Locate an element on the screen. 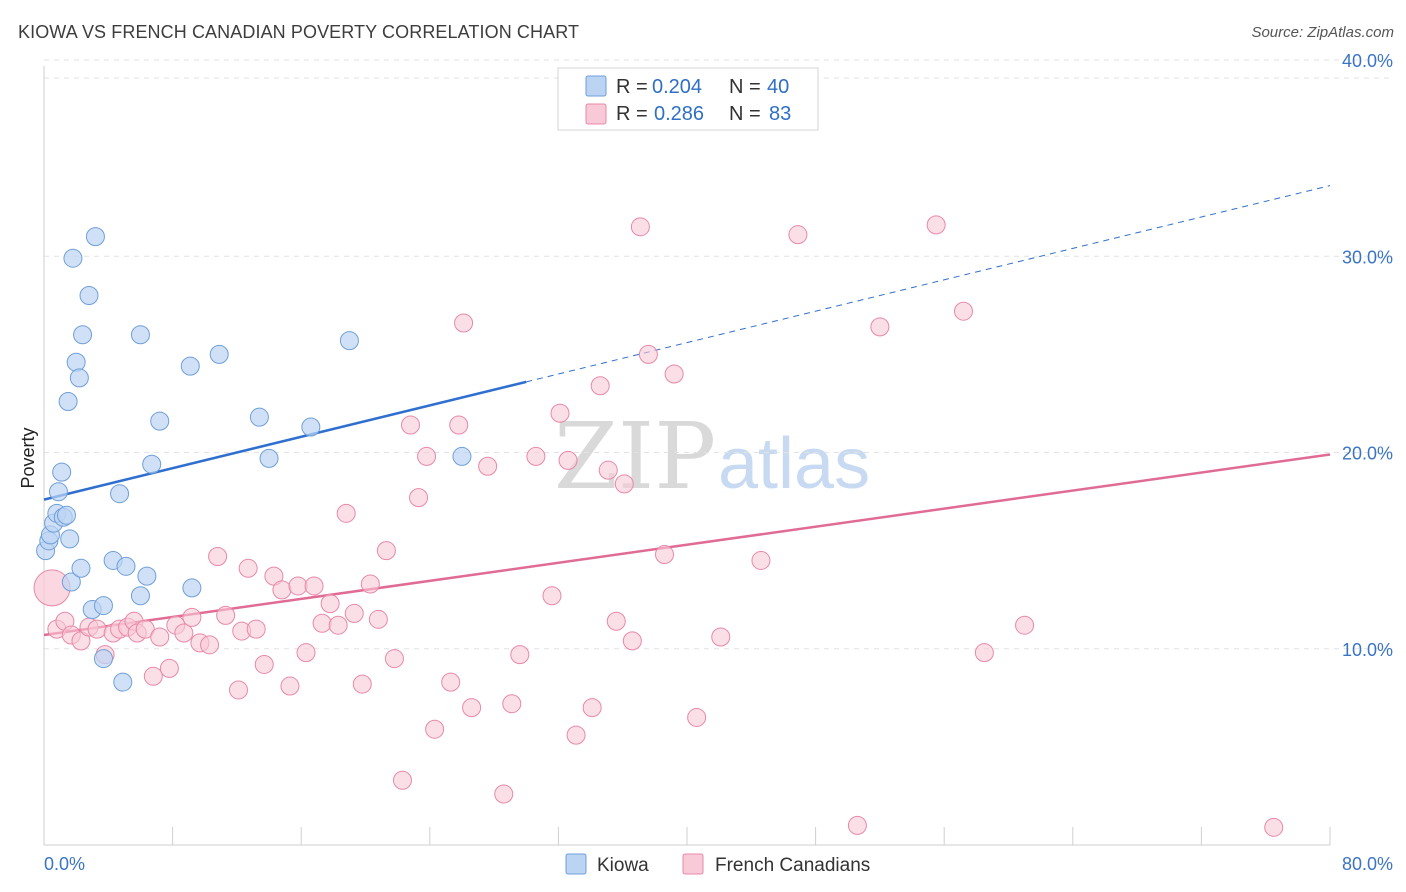  series-legend: Kiowa French Canadians is located at coordinates (717, 864).